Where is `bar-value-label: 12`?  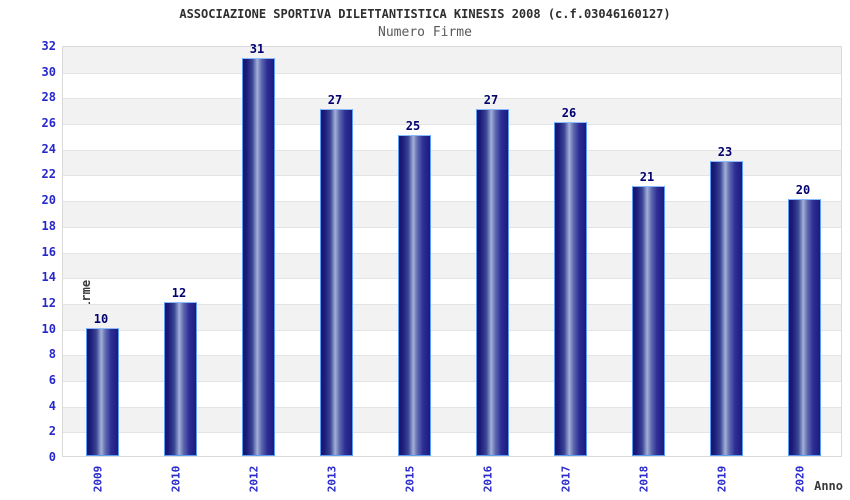
bar-value-label: 12 is located at coordinates (179, 292).